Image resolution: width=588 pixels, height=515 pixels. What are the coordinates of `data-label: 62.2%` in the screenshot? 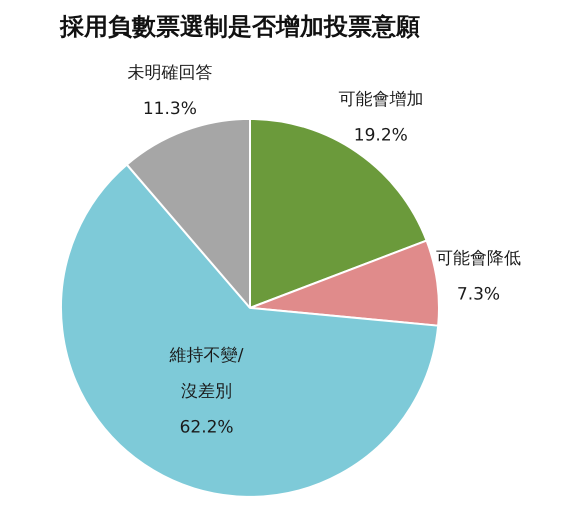 It's located at (207, 427).